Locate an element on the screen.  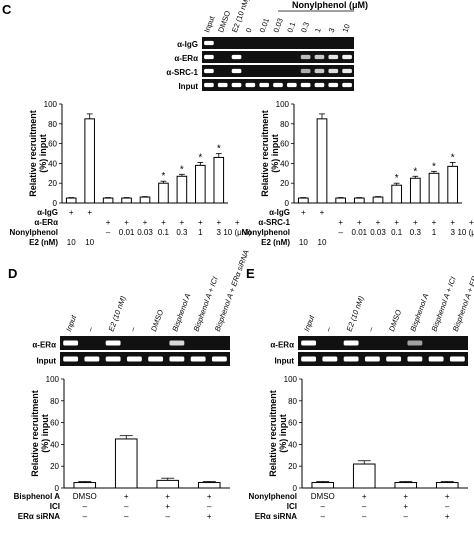
panel_c-gel-lane-label: 0.01 is located at coordinates (264, 25).